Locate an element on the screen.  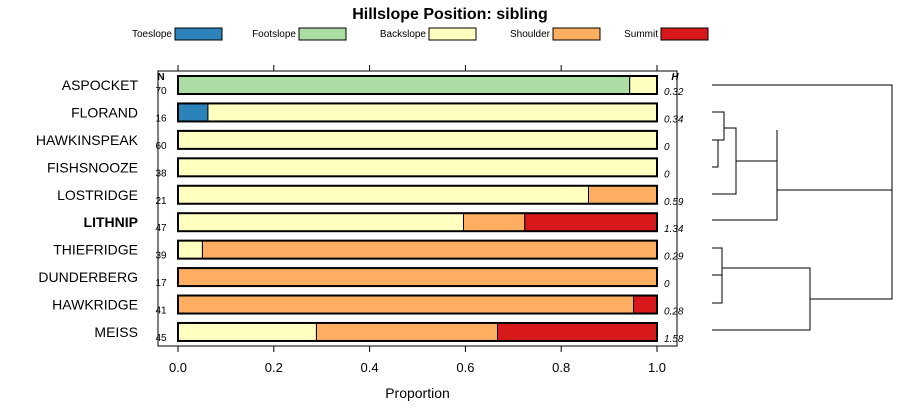
bar-hawkinspeak-backslope is located at coordinates (417, 140).